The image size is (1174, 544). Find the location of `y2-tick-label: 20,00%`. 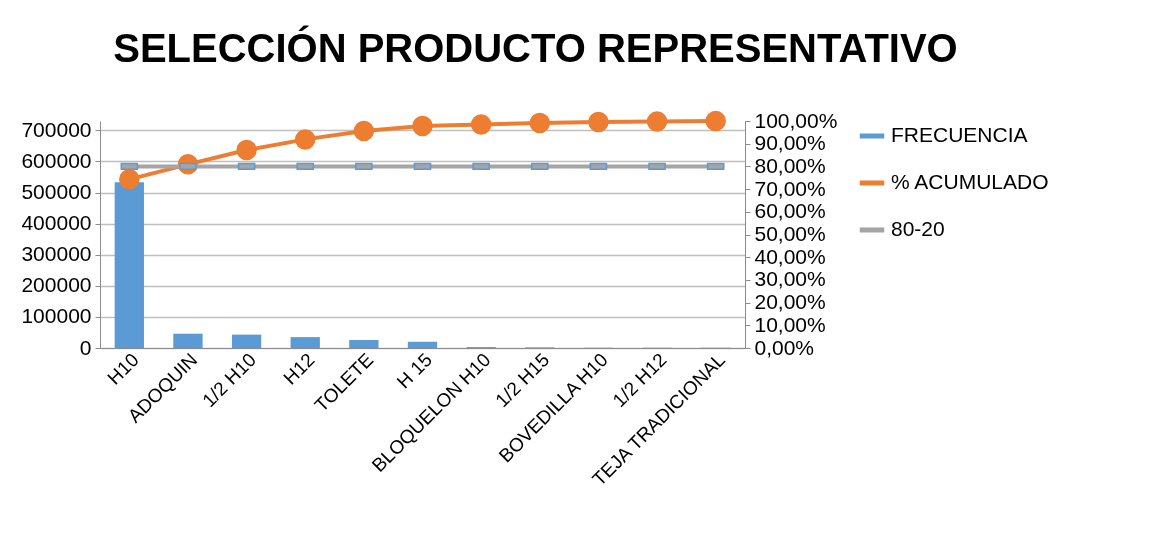

y2-tick-label: 20,00% is located at coordinates (790, 302).